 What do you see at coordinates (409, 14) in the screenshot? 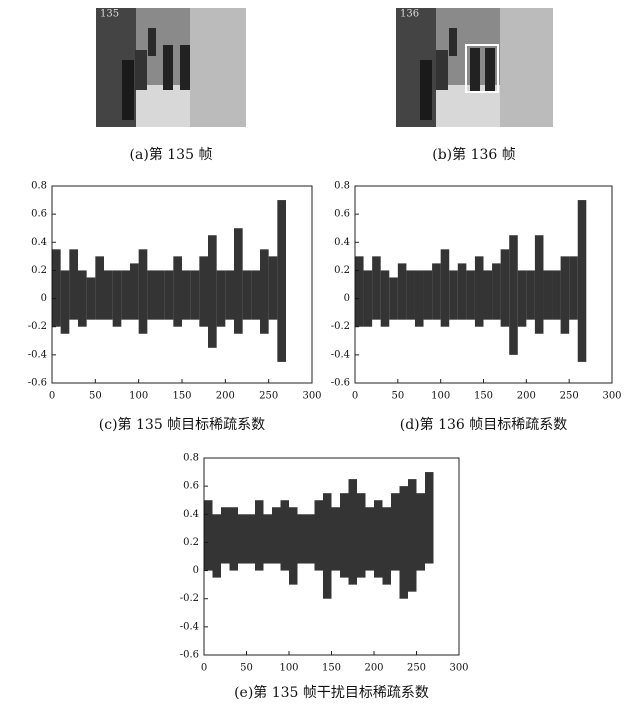
I see `frame-overlay: 136` at bounding box center [409, 14].